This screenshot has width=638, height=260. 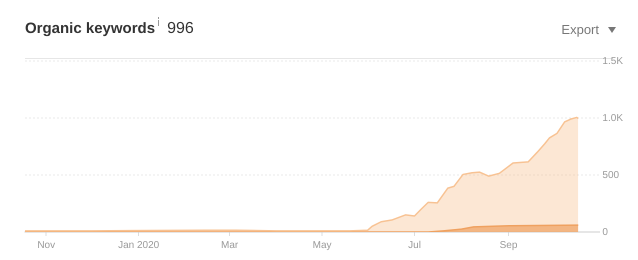 I want to click on text: Export, so click(x=580, y=29).